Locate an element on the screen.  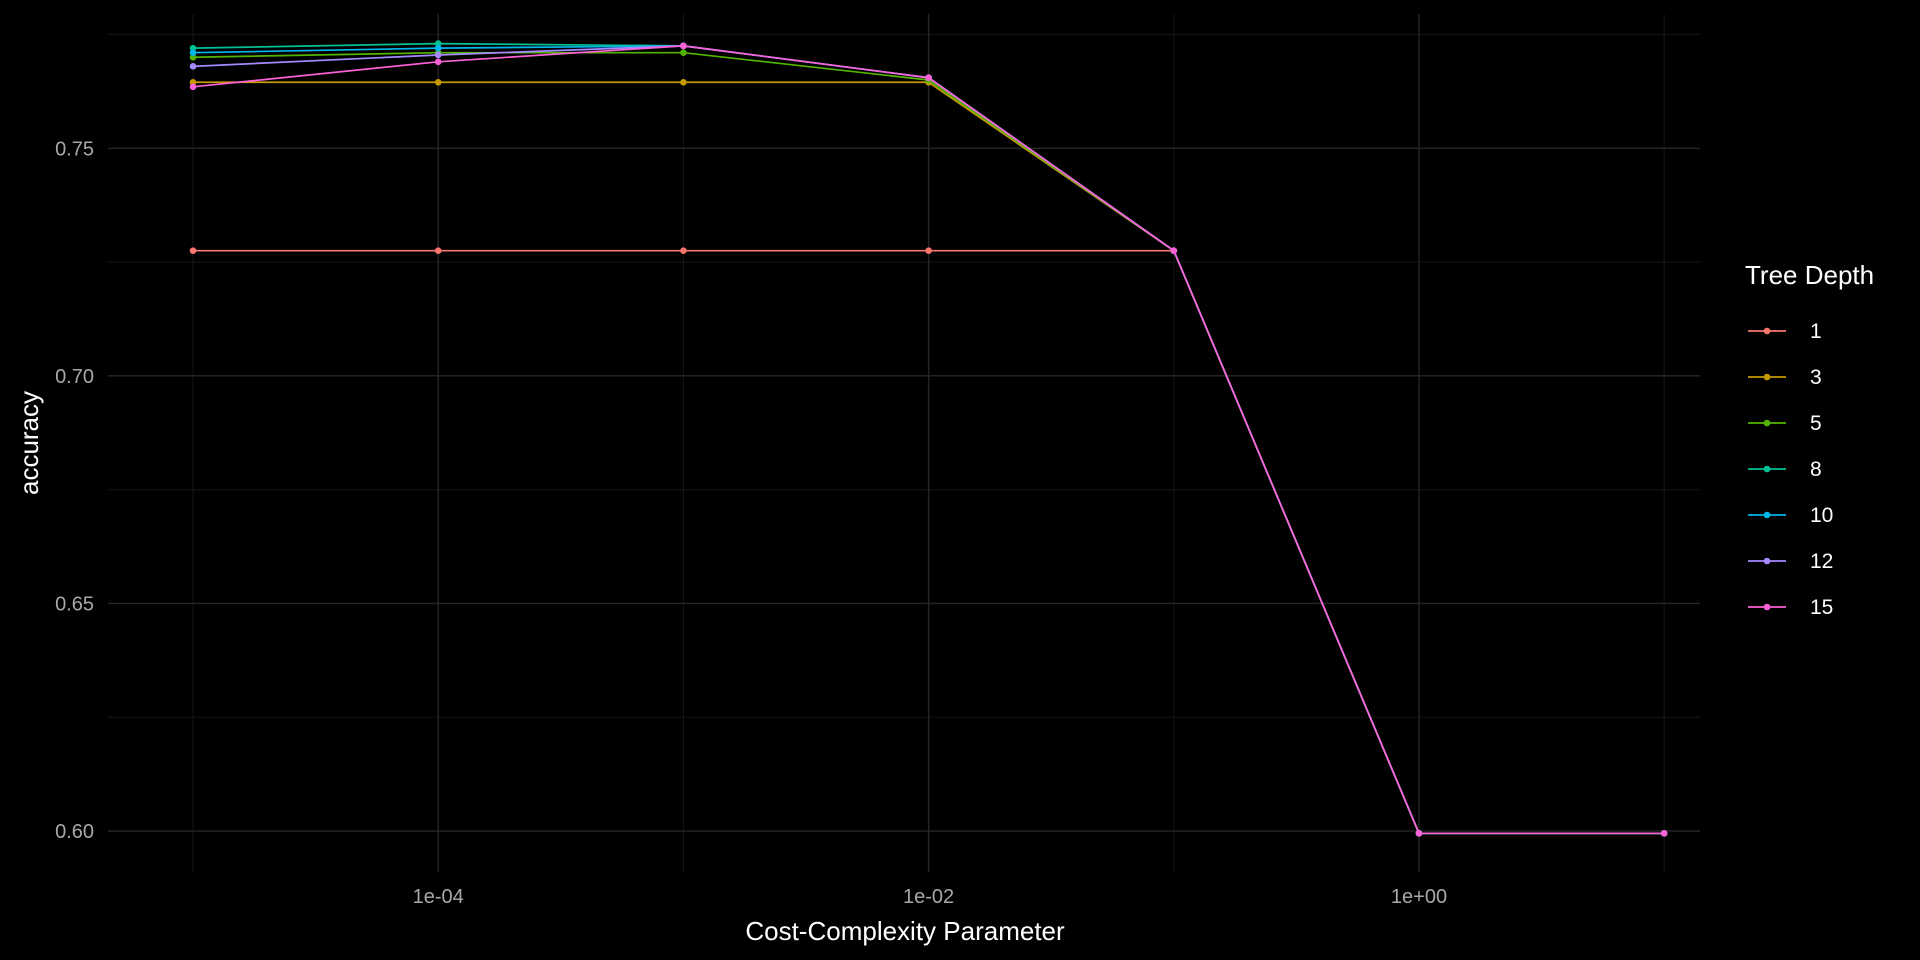
x-tick-label: 1e-02 is located at coordinates (928, 897).